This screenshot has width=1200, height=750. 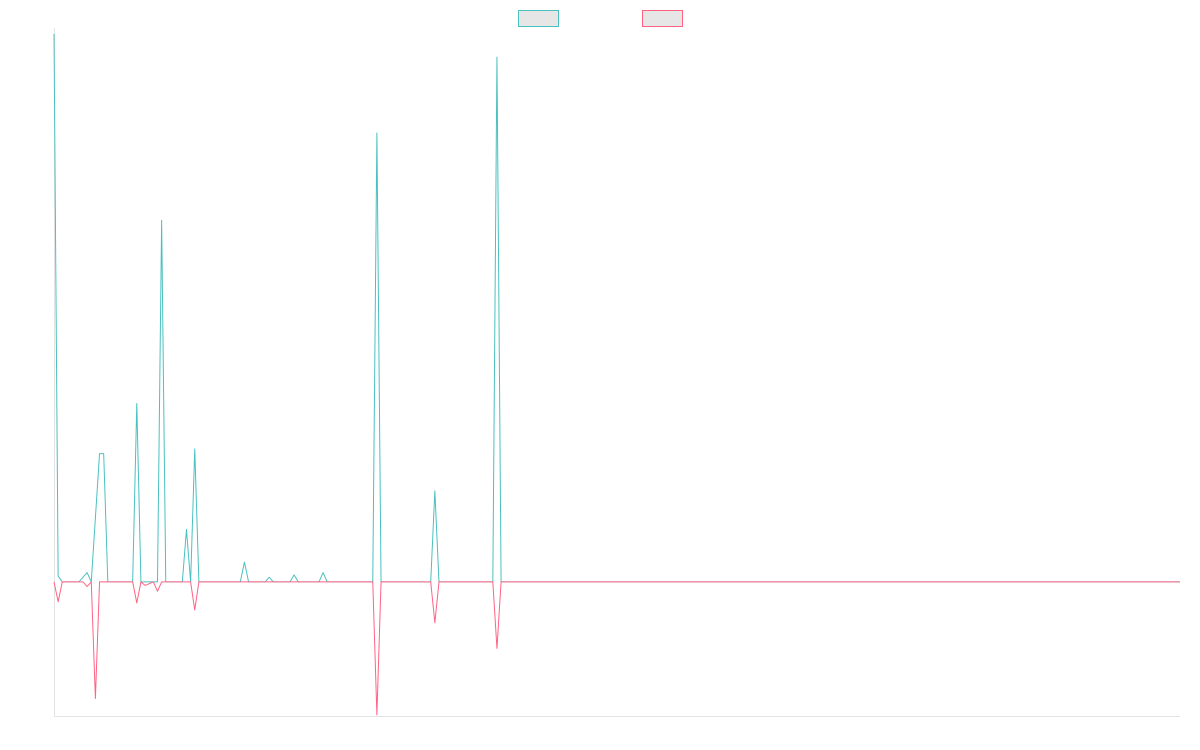 I want to click on legend, so click(x=600, y=18).